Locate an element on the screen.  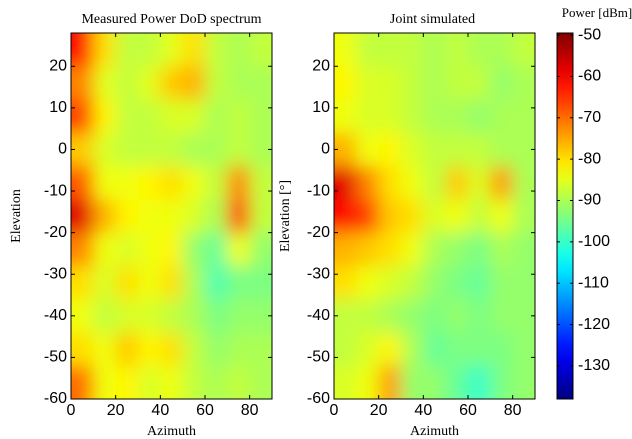
x-tick-label: 40 is located at coordinates (160, 410).